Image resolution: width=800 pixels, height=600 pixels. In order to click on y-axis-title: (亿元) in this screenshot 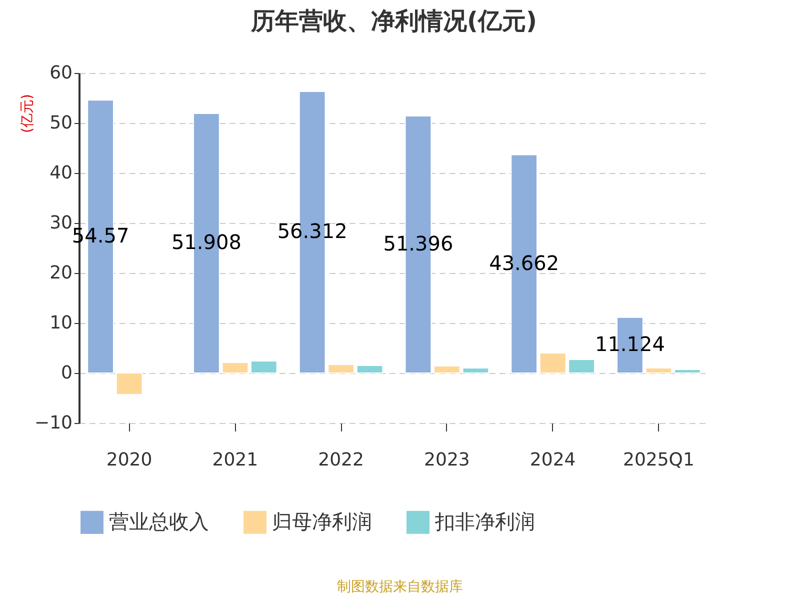, I will do `click(28, 113)`.